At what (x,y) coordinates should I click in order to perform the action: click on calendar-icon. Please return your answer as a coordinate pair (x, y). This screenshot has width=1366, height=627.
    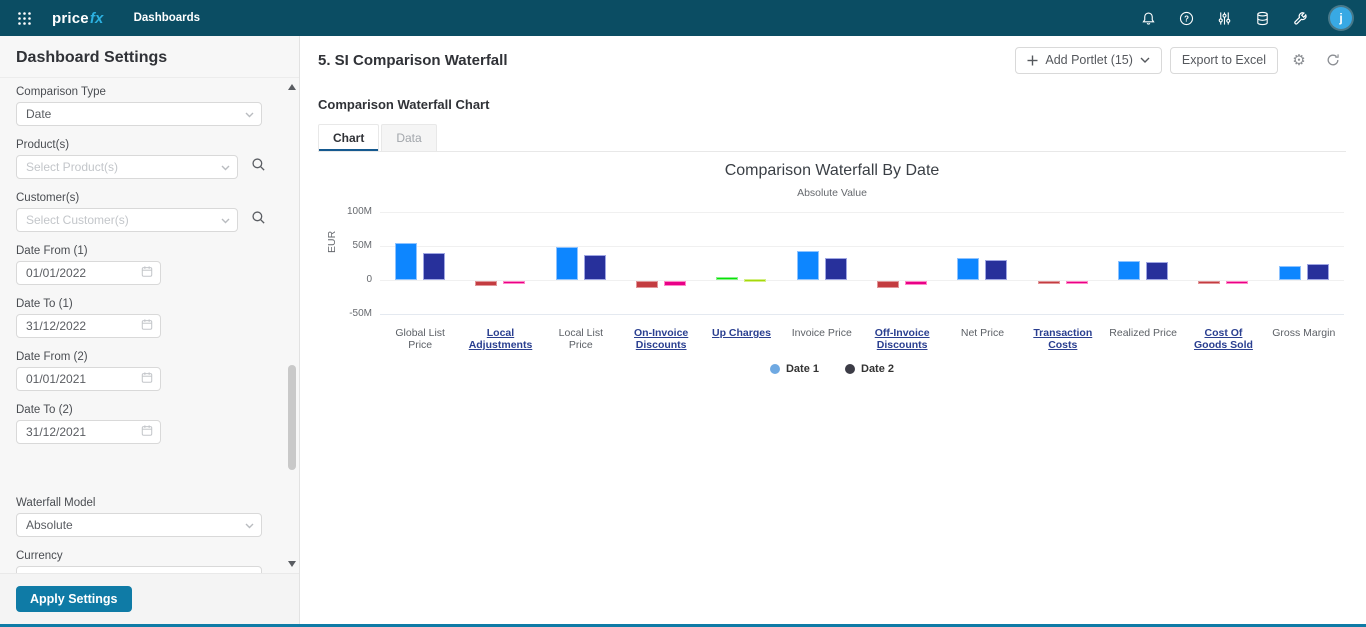
    Looking at the image, I should click on (147, 273).